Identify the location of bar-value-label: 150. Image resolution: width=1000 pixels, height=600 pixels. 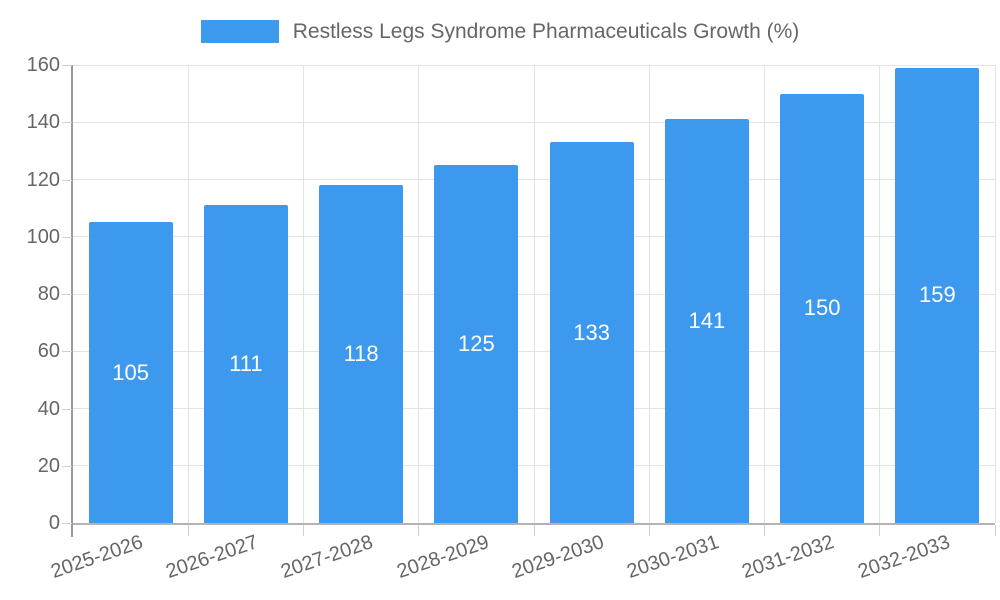
(822, 308).